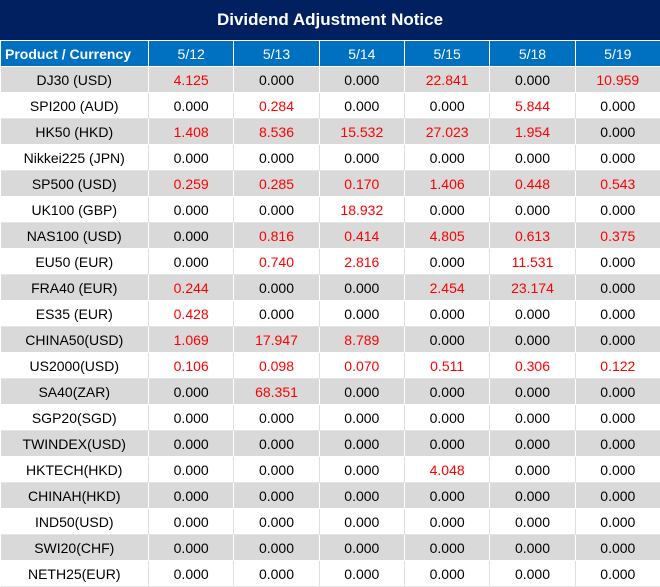 Image resolution: width=660 pixels, height=587 pixels. Describe the element at coordinates (74, 313) in the screenshot. I see `product-name-cell: ES35 (EUR)` at that location.